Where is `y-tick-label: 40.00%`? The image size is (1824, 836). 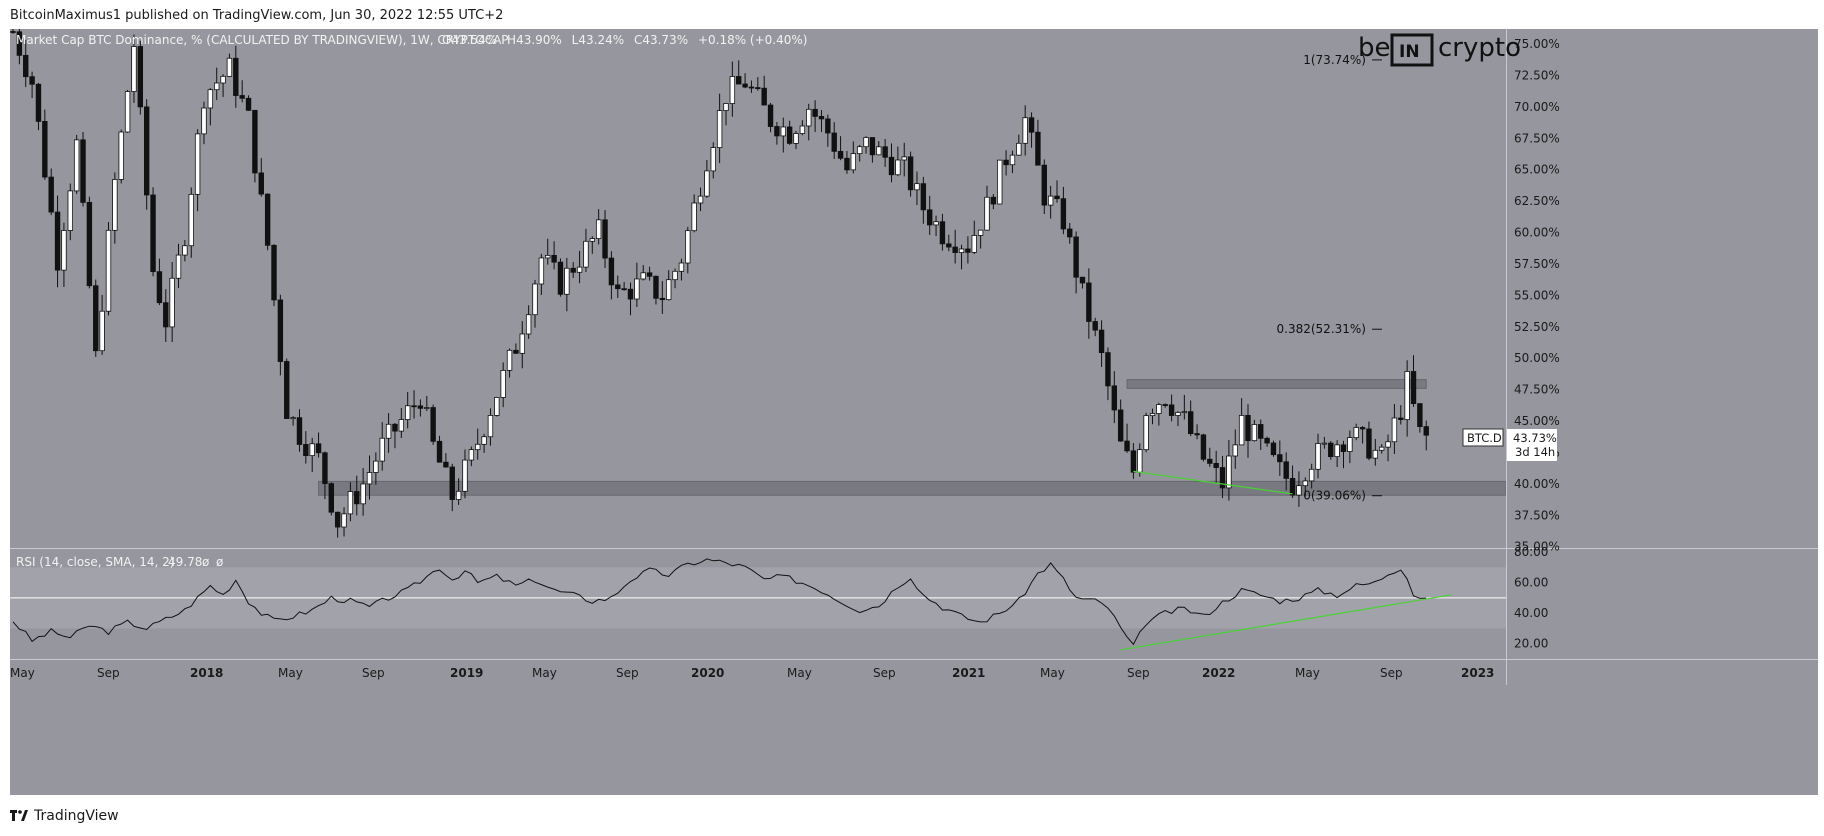 y-tick-label: 40.00% is located at coordinates (1537, 484).